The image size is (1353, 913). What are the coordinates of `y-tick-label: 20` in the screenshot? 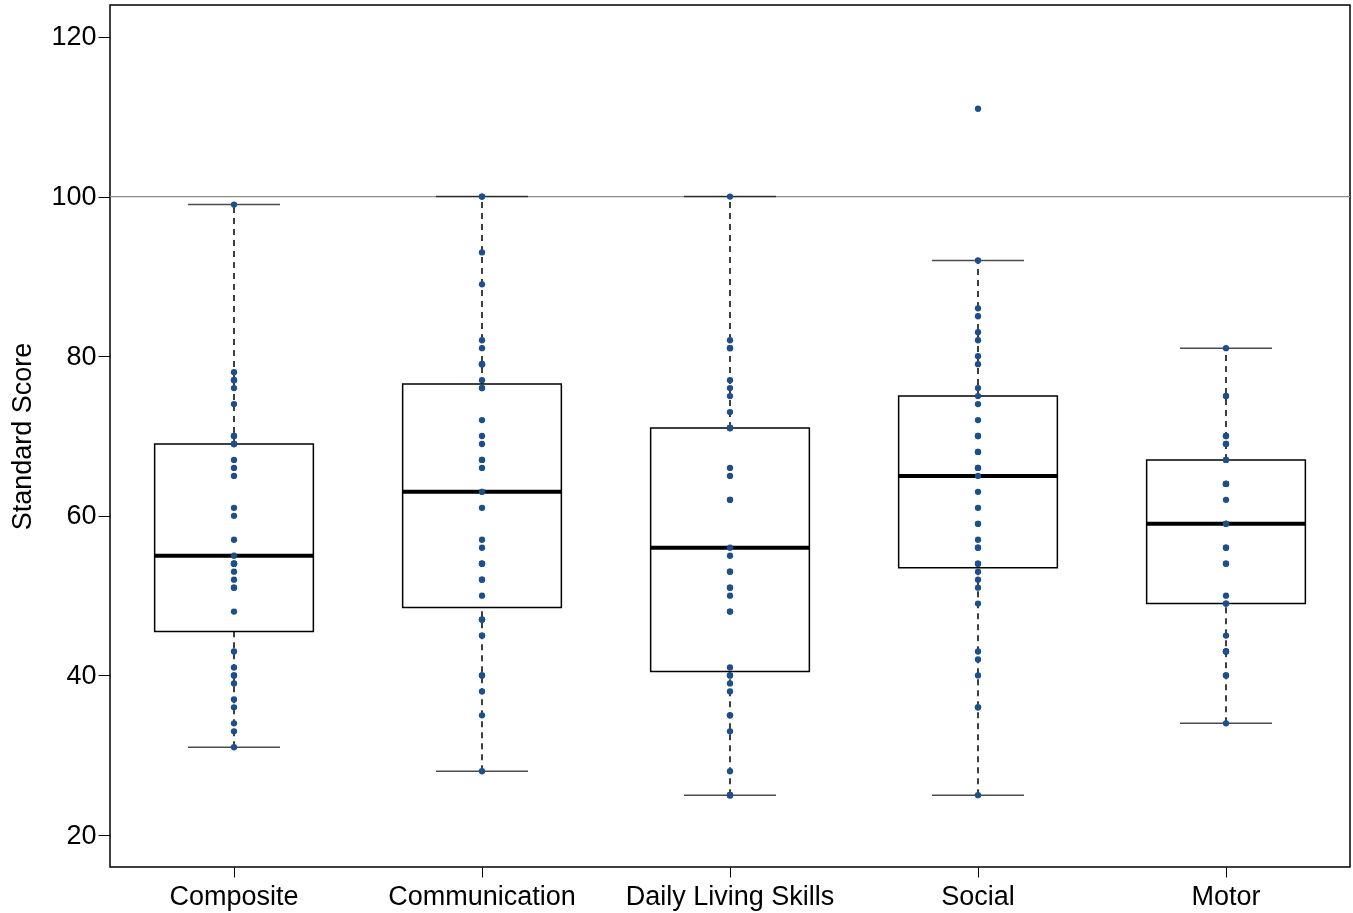 It's located at (81, 834).